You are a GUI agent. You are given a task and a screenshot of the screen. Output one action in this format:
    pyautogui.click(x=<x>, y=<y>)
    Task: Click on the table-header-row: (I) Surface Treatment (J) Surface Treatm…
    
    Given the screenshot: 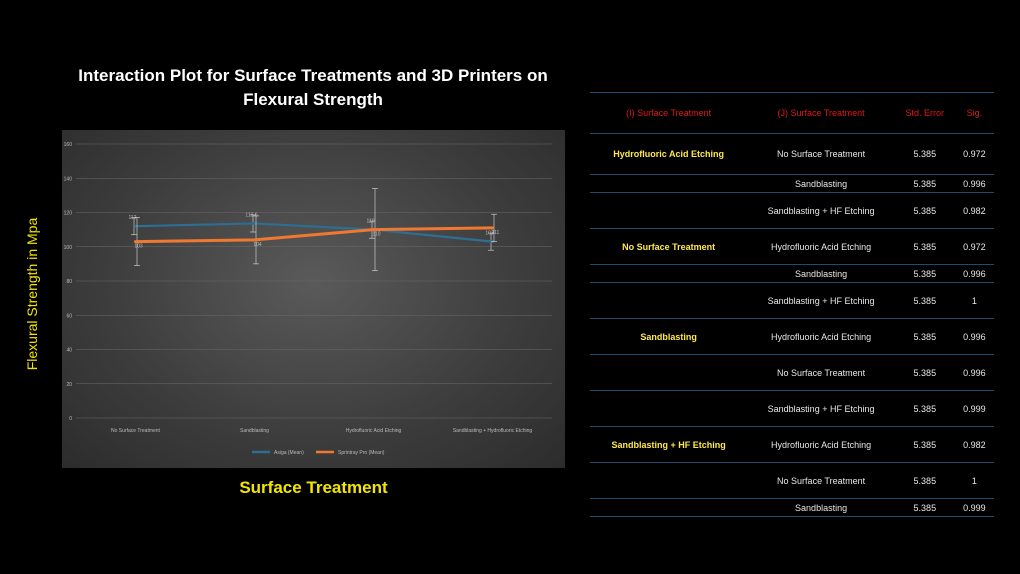 What is the action you would take?
    pyautogui.click(x=792, y=113)
    